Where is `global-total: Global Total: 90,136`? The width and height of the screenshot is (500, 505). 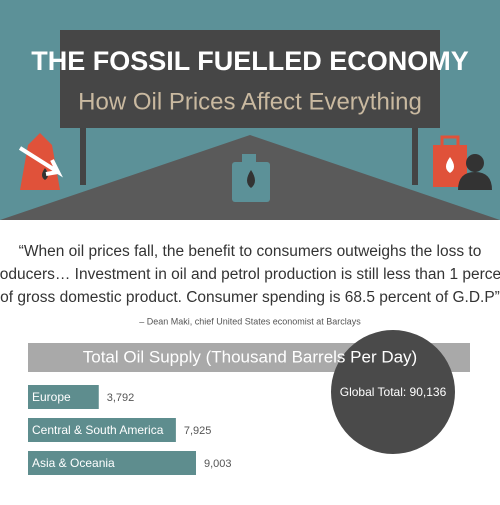
global-total: Global Total: 90,136 is located at coordinates (393, 392).